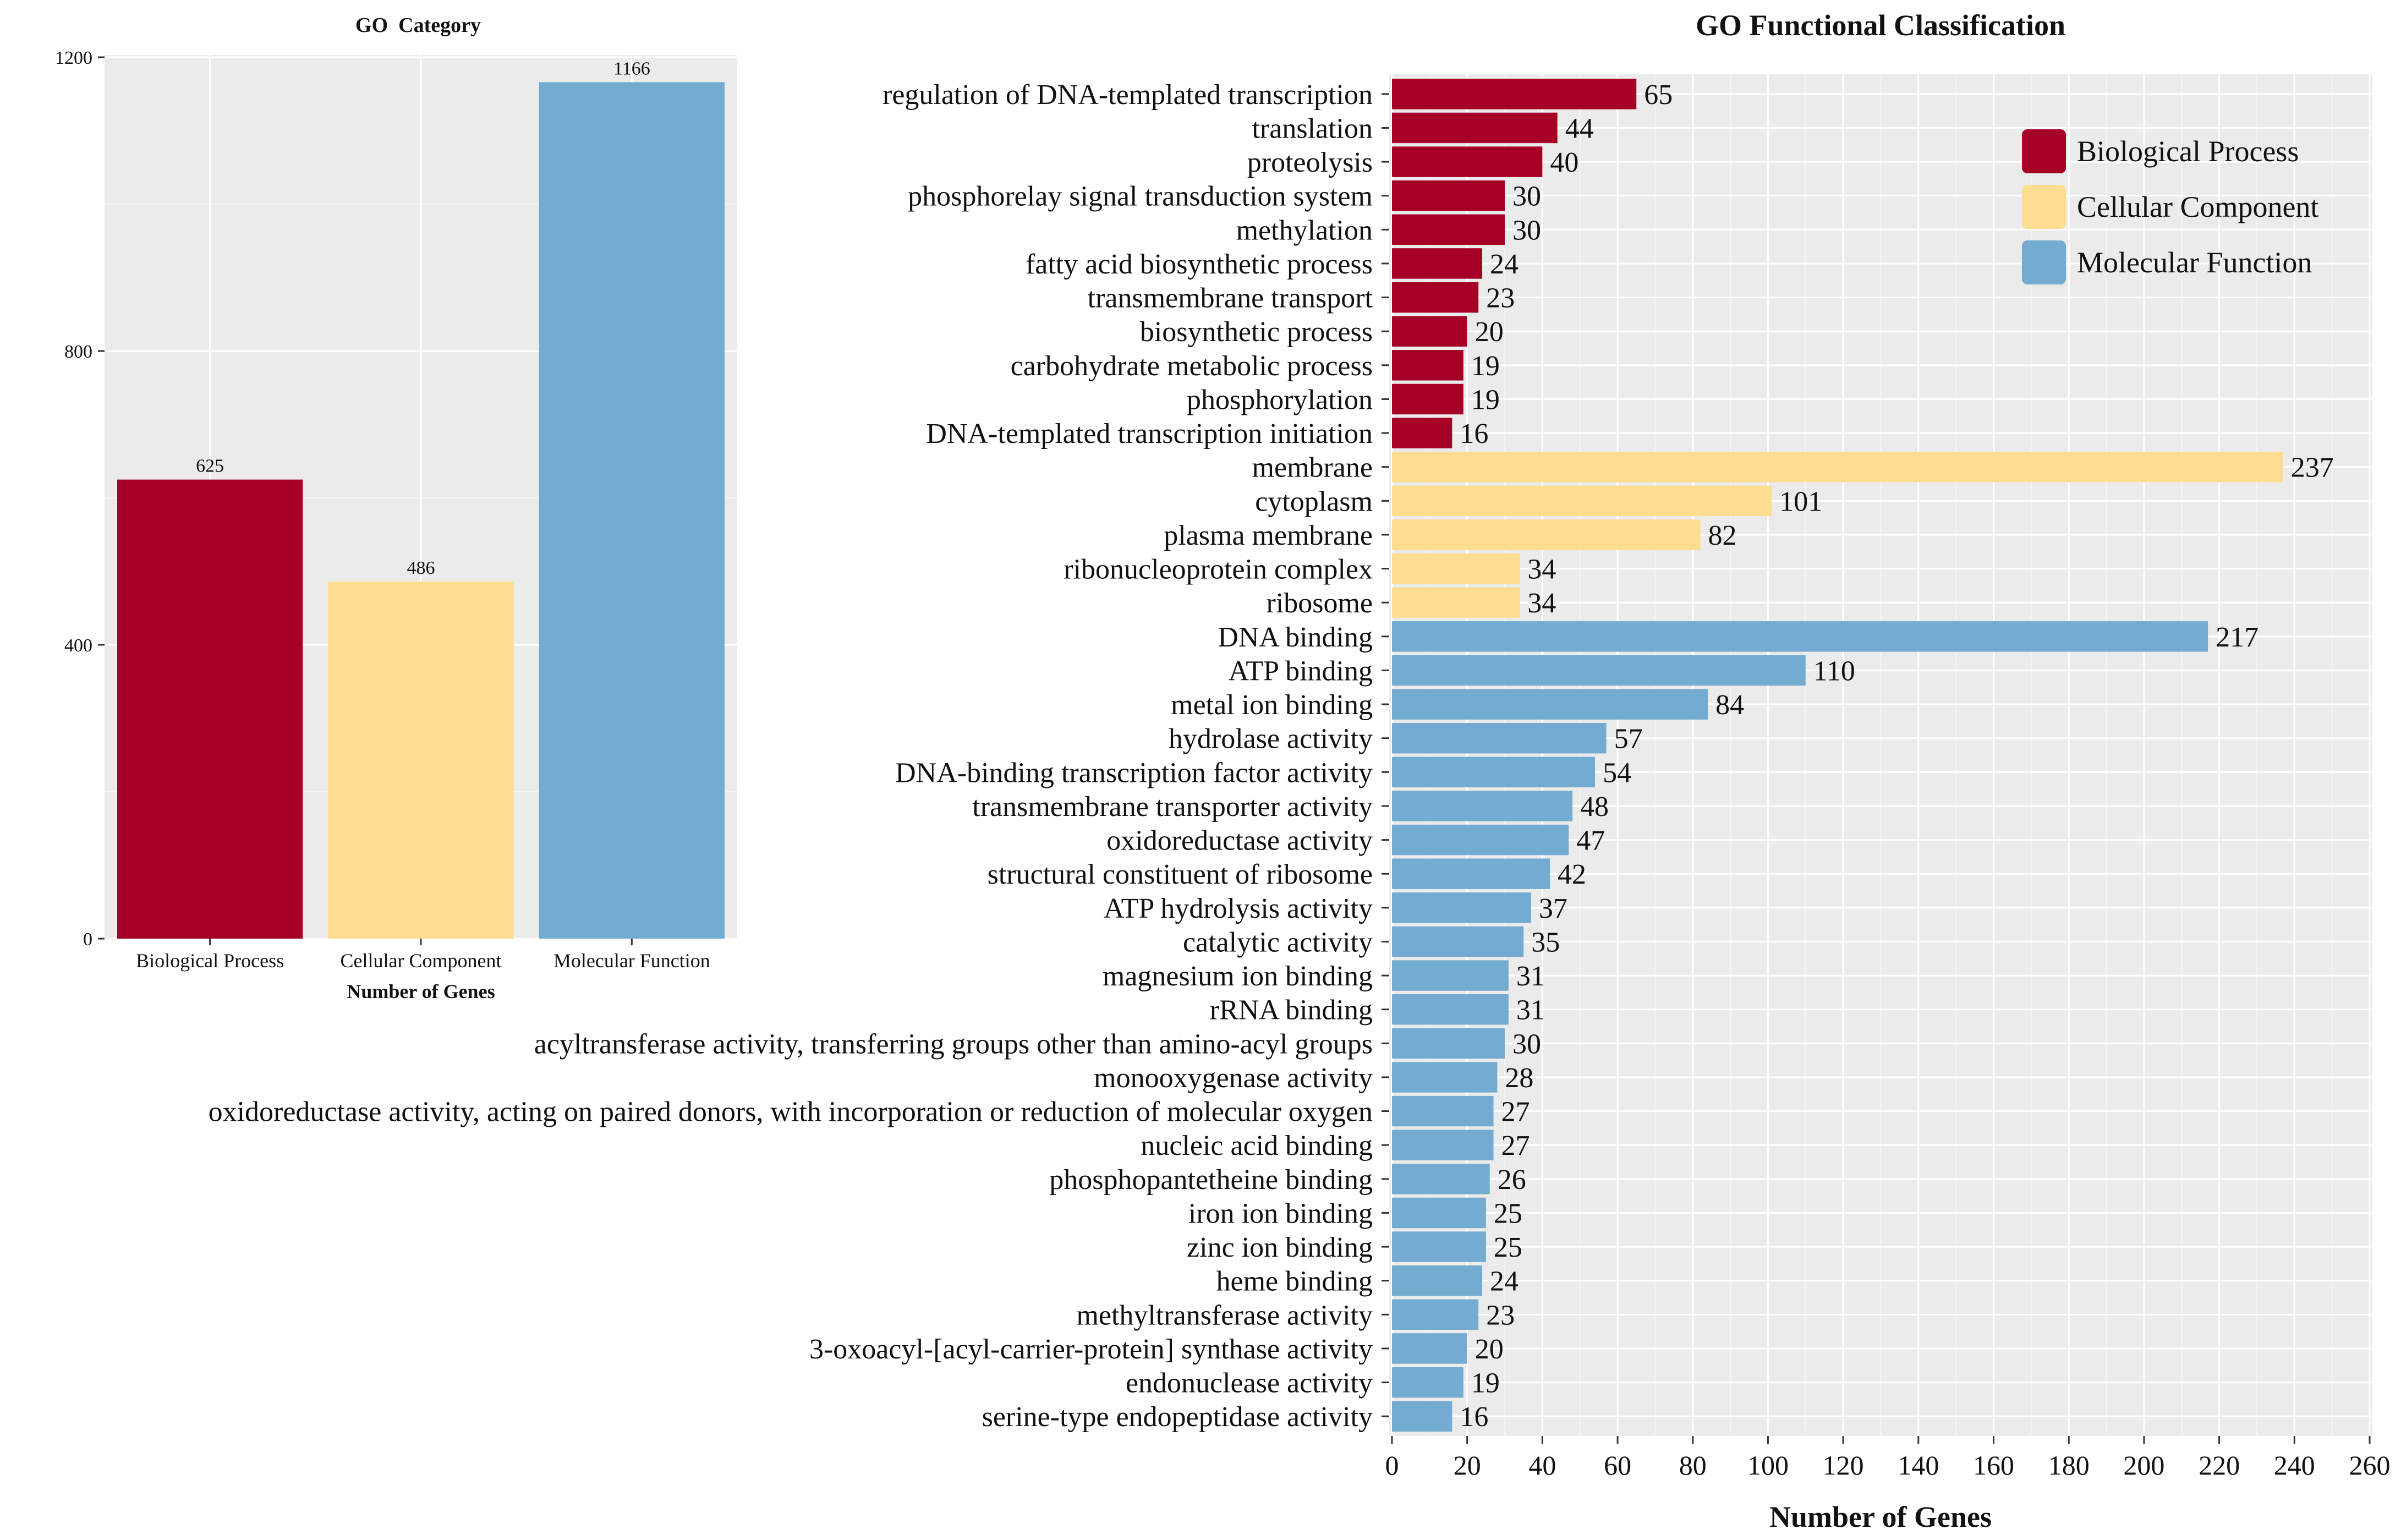 This screenshot has width=2401, height=1540. I want to click on functional-term-label: ATP hydrolysis activity, so click(1239, 909).